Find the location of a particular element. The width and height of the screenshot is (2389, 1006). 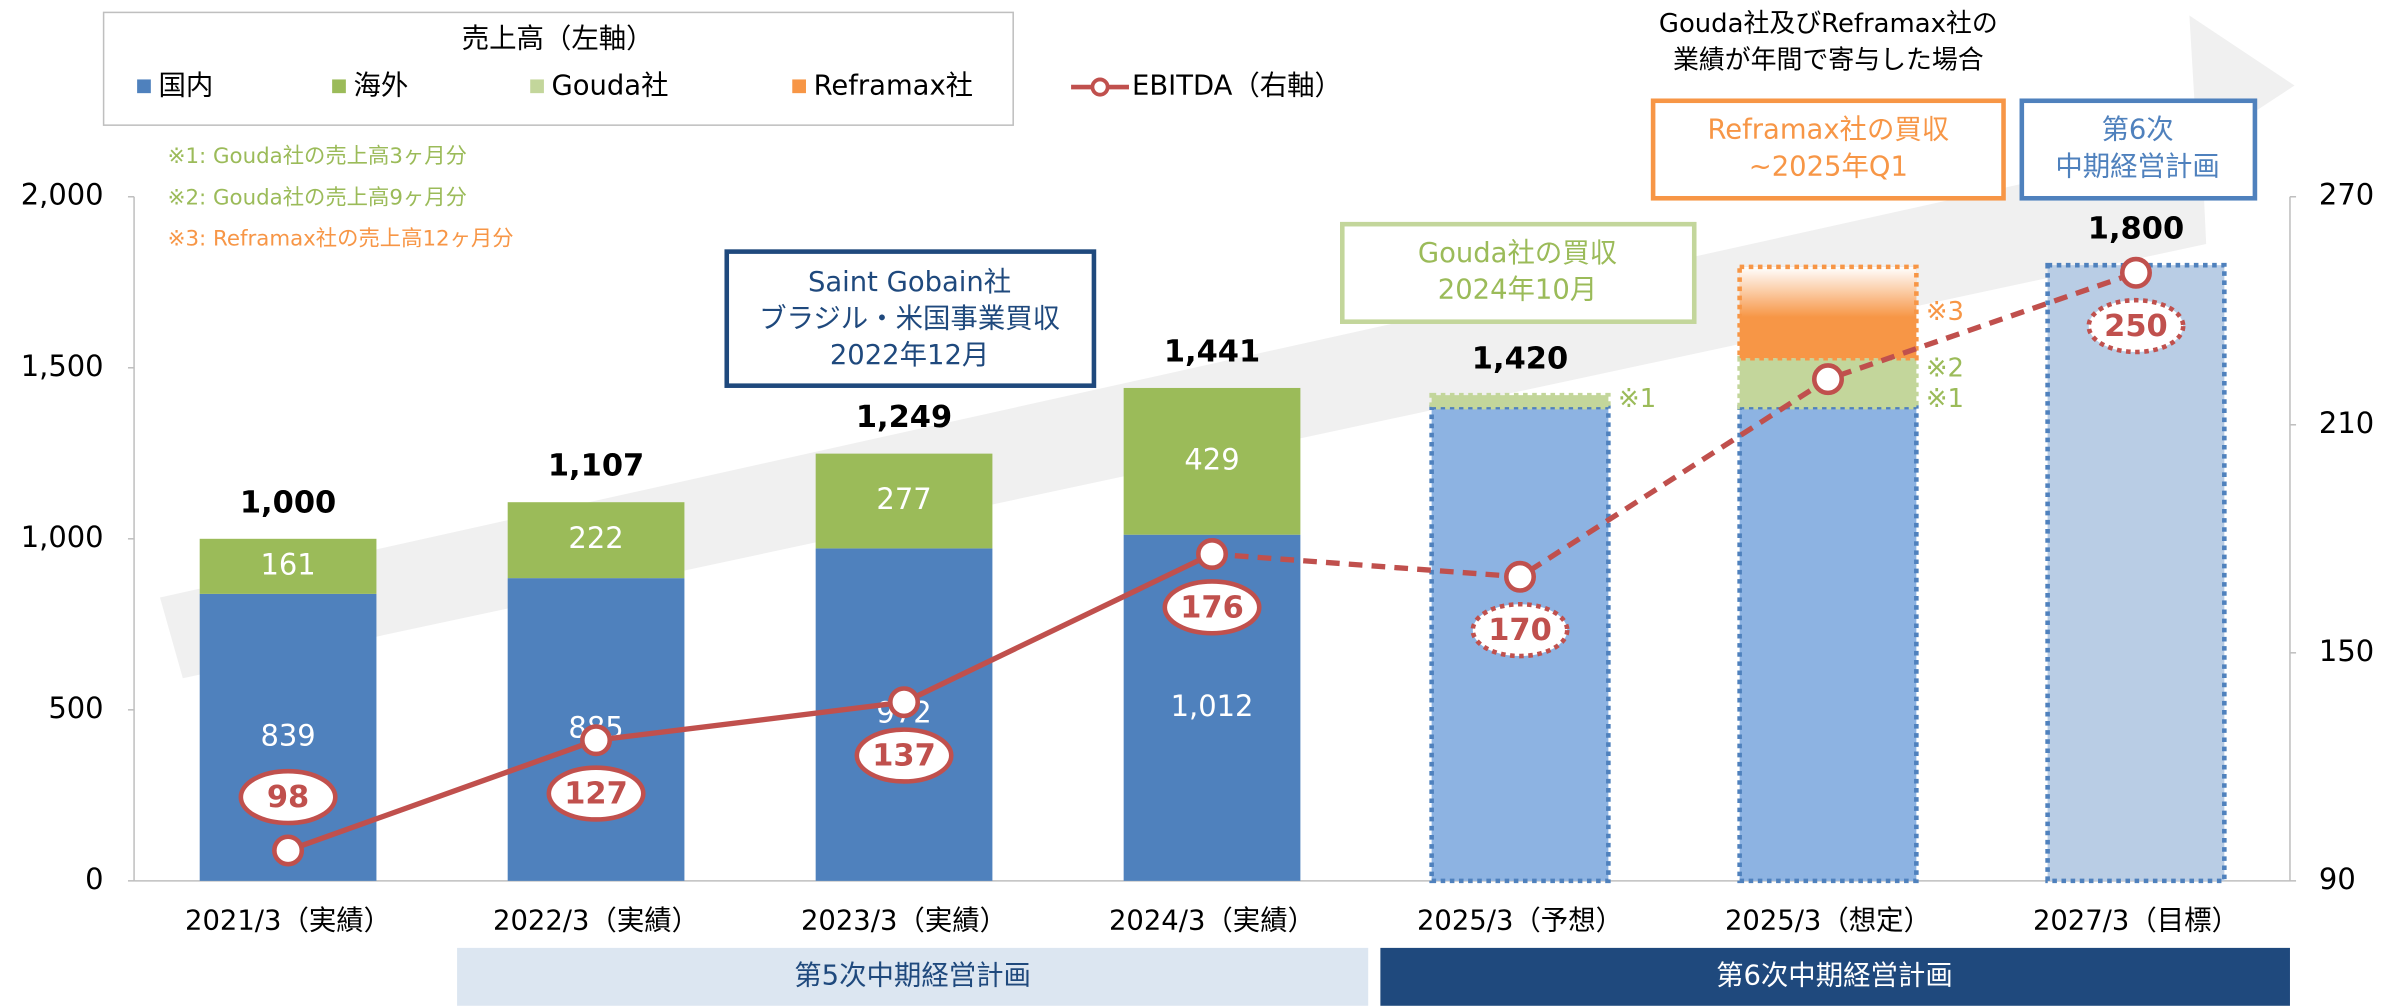

bar-fade is located at coordinates (1828, 312).